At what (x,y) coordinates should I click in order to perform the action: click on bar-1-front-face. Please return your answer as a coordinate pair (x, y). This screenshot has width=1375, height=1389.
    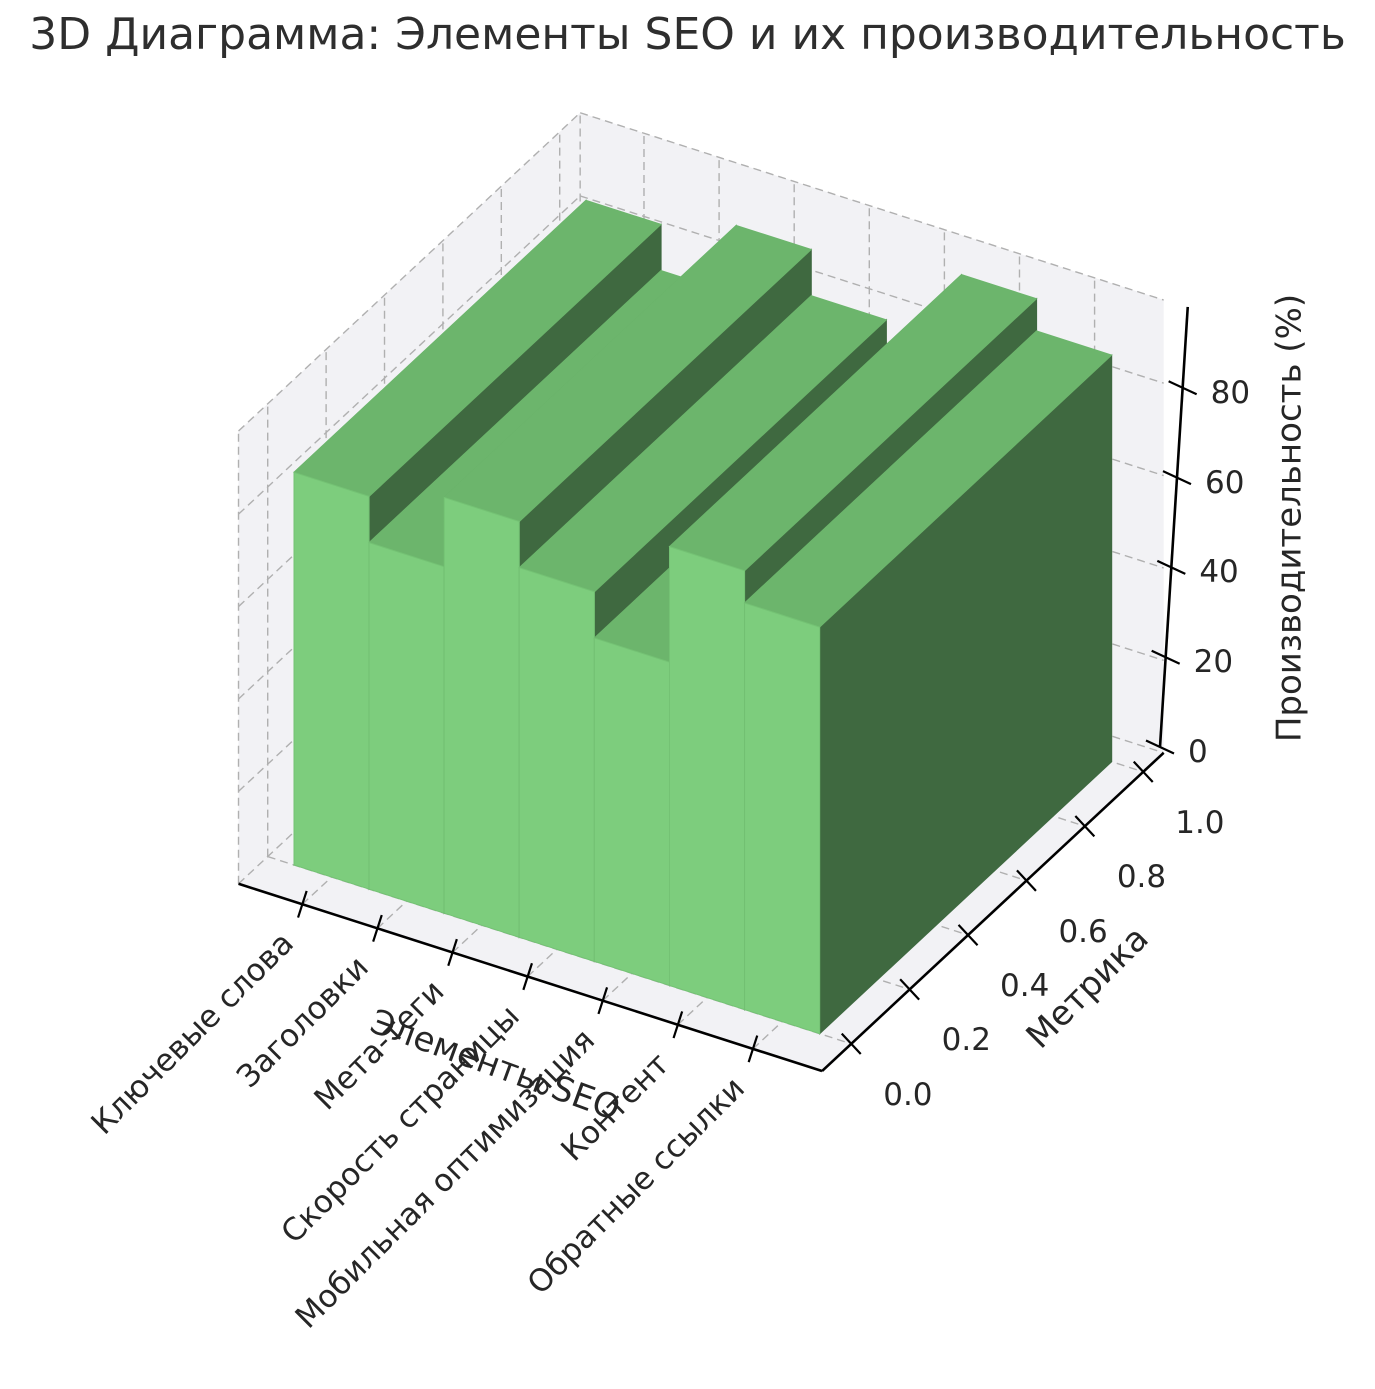
    Looking at the image, I should click on (406, 727).